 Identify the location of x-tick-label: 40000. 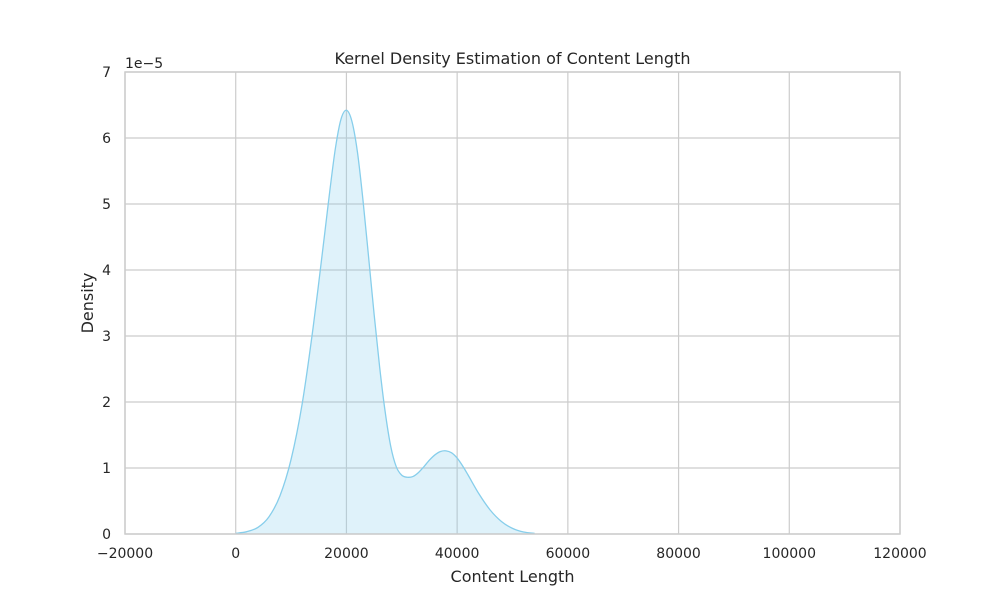
(457, 554).